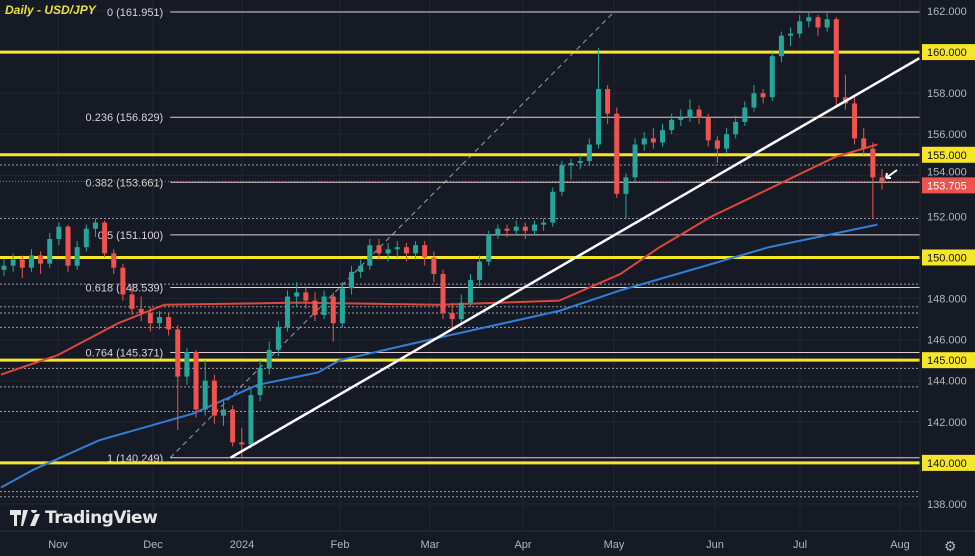  I want to click on tradingview-logo: TradingView, so click(84, 518).